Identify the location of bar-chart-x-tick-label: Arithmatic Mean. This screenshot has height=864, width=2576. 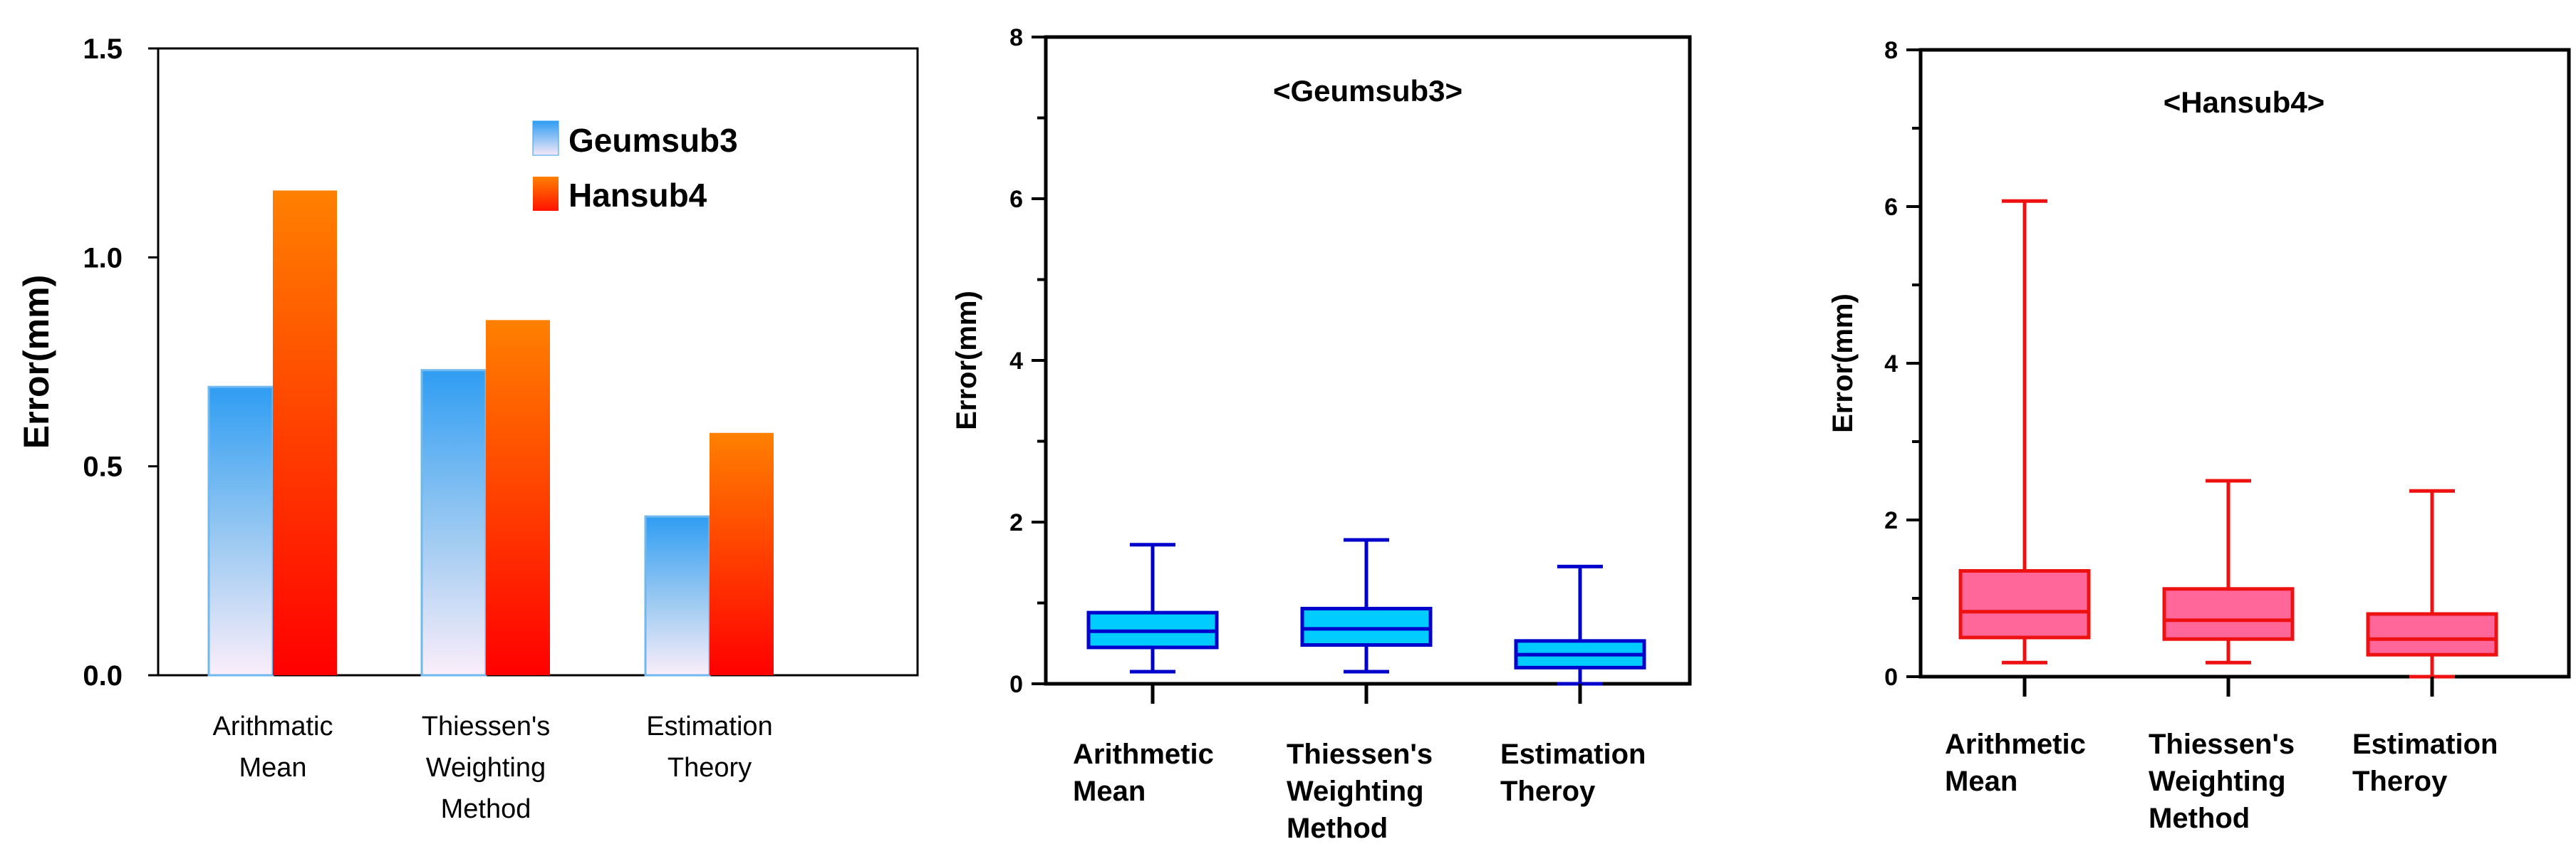
(273, 747).